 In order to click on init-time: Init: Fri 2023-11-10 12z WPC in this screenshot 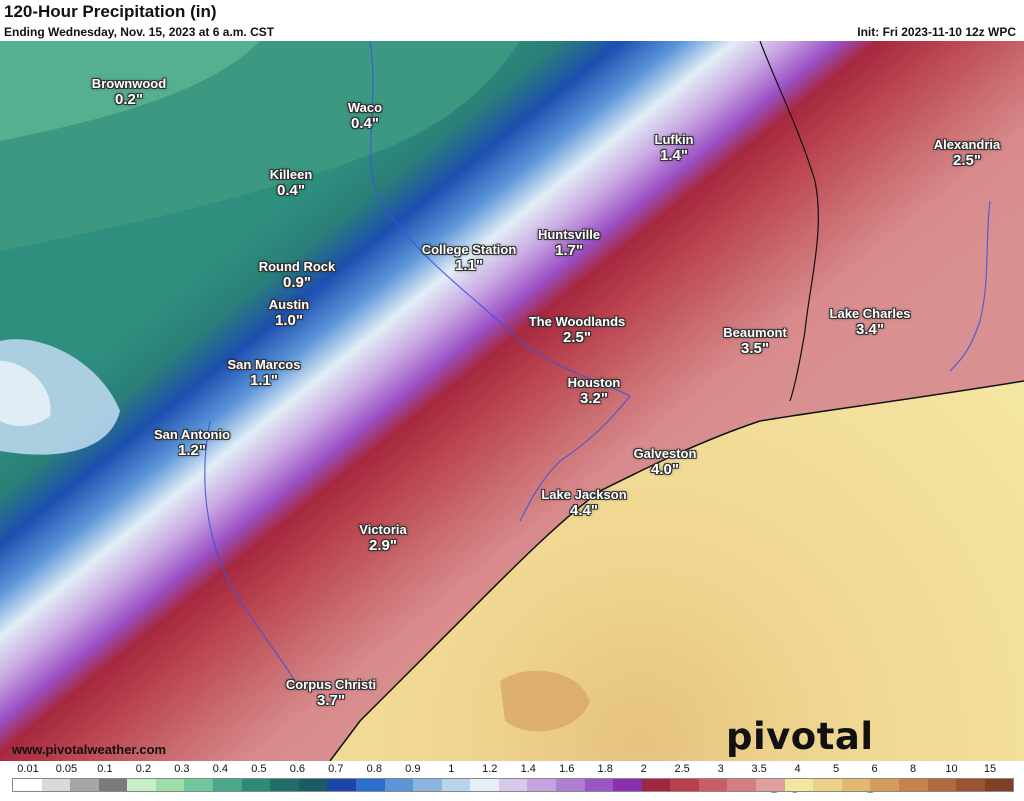, I will do `click(936, 32)`.